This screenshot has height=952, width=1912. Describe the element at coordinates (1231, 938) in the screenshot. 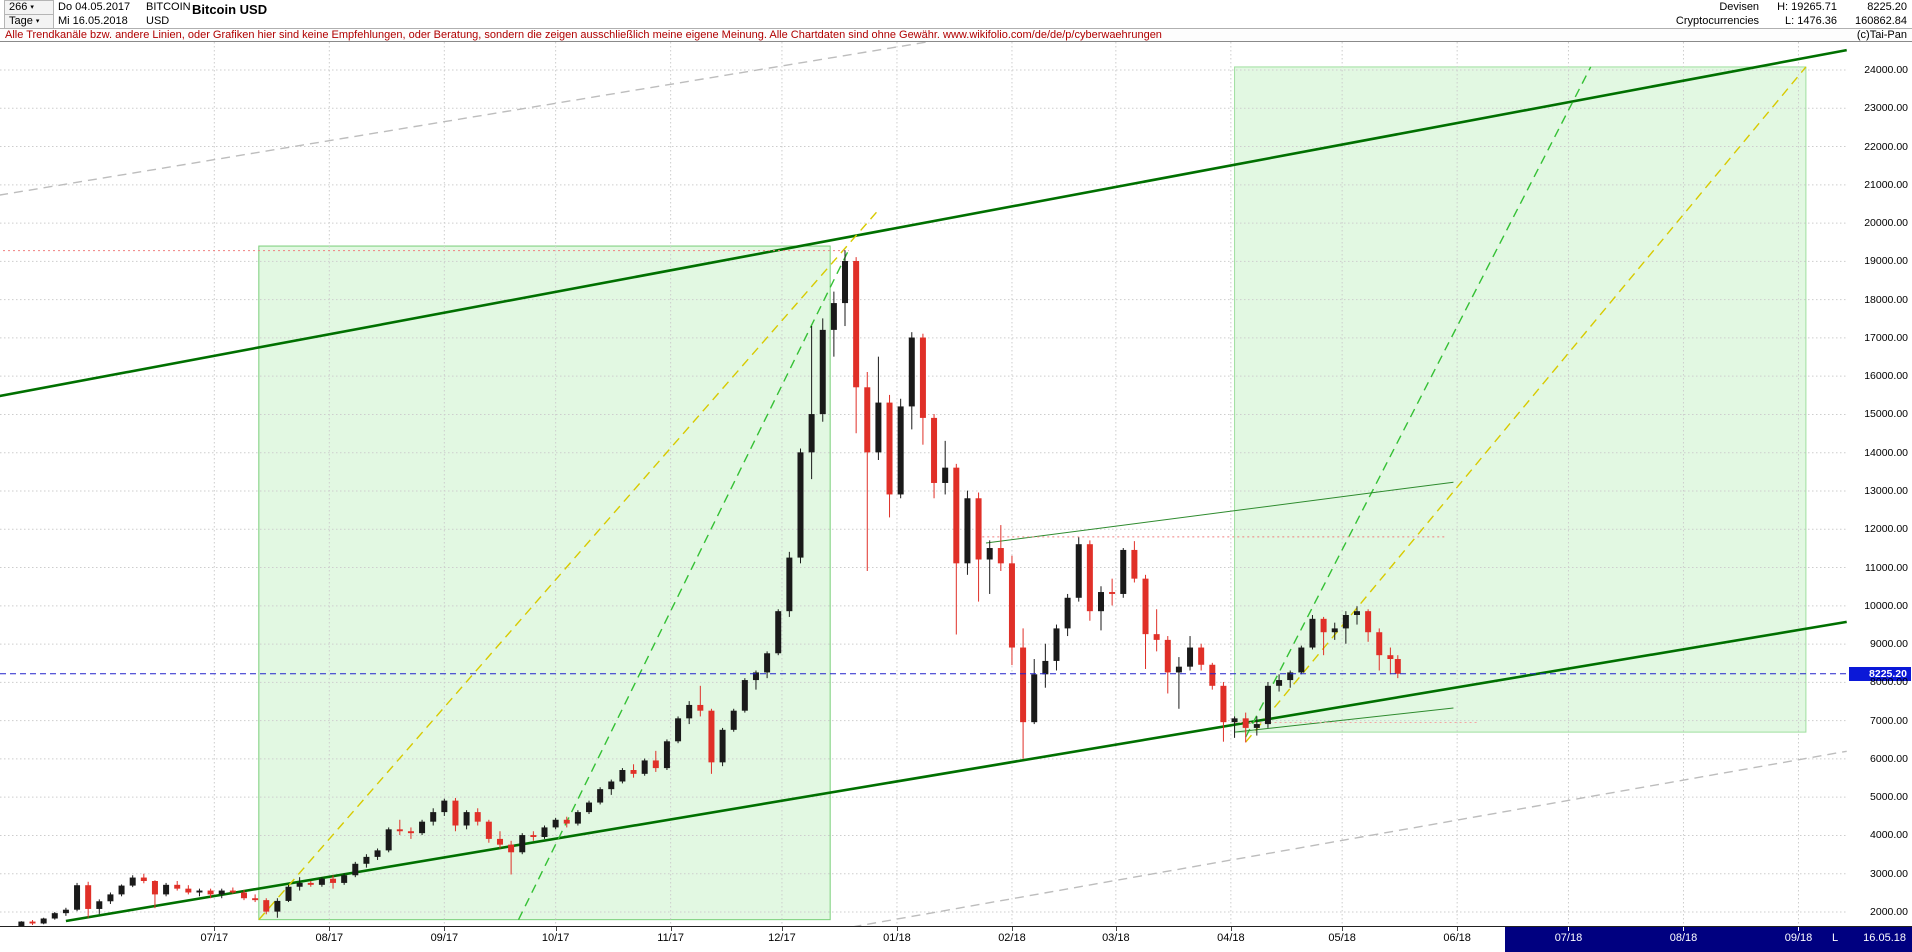

I see `month-label: 04/18` at that location.